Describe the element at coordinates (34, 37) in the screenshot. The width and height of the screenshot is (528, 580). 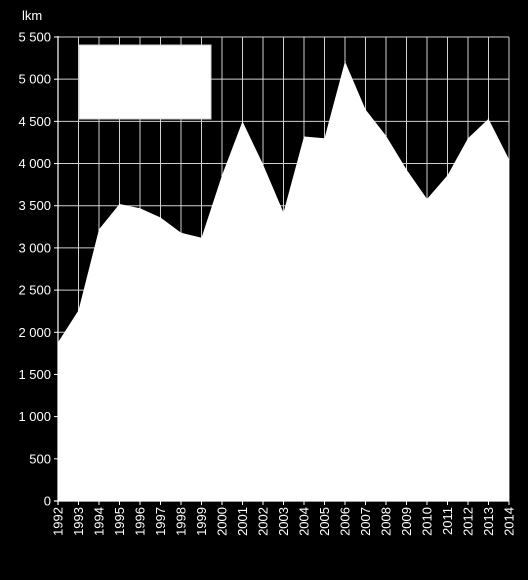
I see `y-tick-label-11: 5 500` at that location.